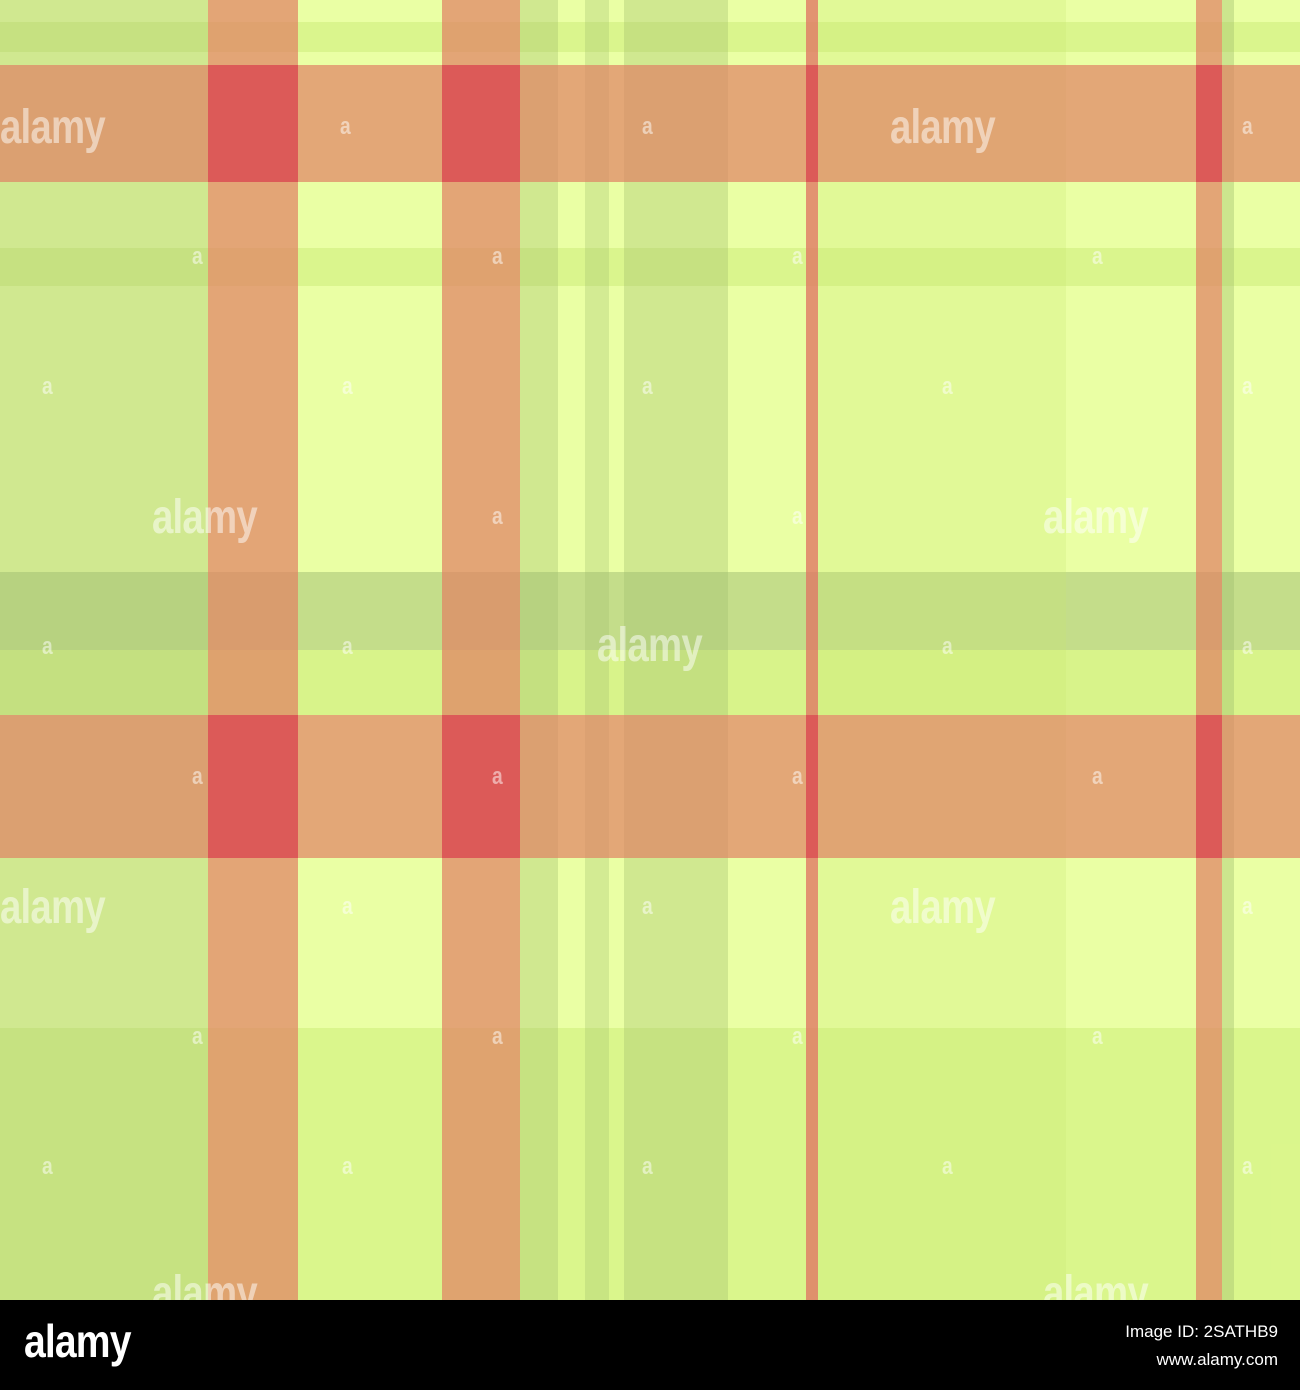 This screenshot has height=1390, width=1300. Describe the element at coordinates (650, 1345) in the screenshot. I see `stock-footer-bar: alamy Image ID: 2SATHB9 www.alamy.com` at that location.